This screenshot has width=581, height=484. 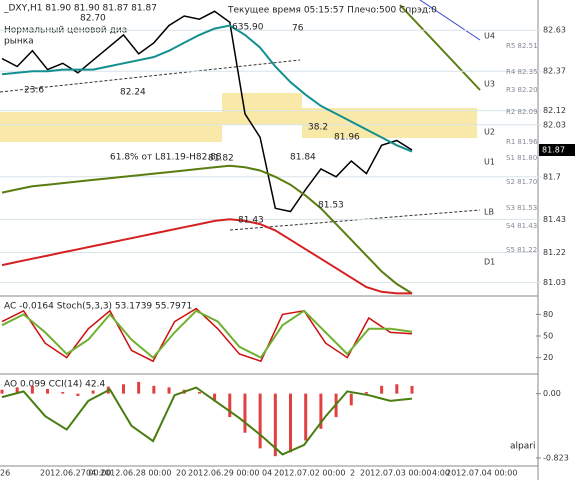 What do you see at coordinates (521, 182) in the screenshot?
I see `level-label: S2 81.70` at bounding box center [521, 182].